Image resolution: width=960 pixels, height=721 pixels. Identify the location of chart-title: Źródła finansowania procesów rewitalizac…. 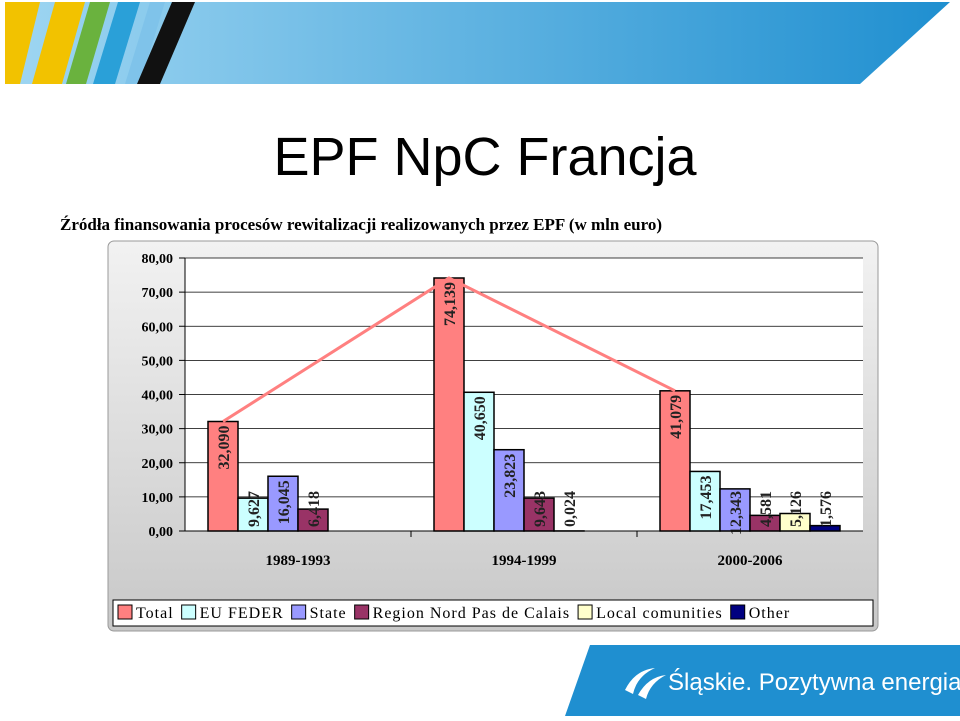
(361, 224).